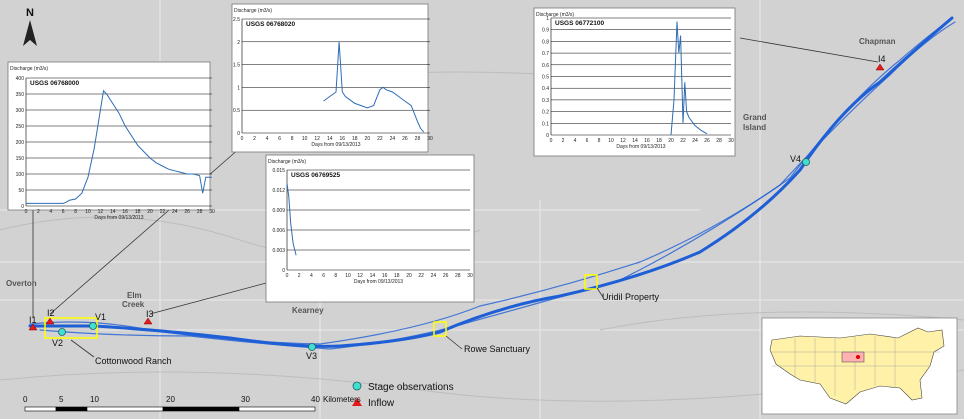 The image size is (964, 419). What do you see at coordinates (150, 314) in the screenshot?
I see `site-label-i3: I3` at bounding box center [150, 314].